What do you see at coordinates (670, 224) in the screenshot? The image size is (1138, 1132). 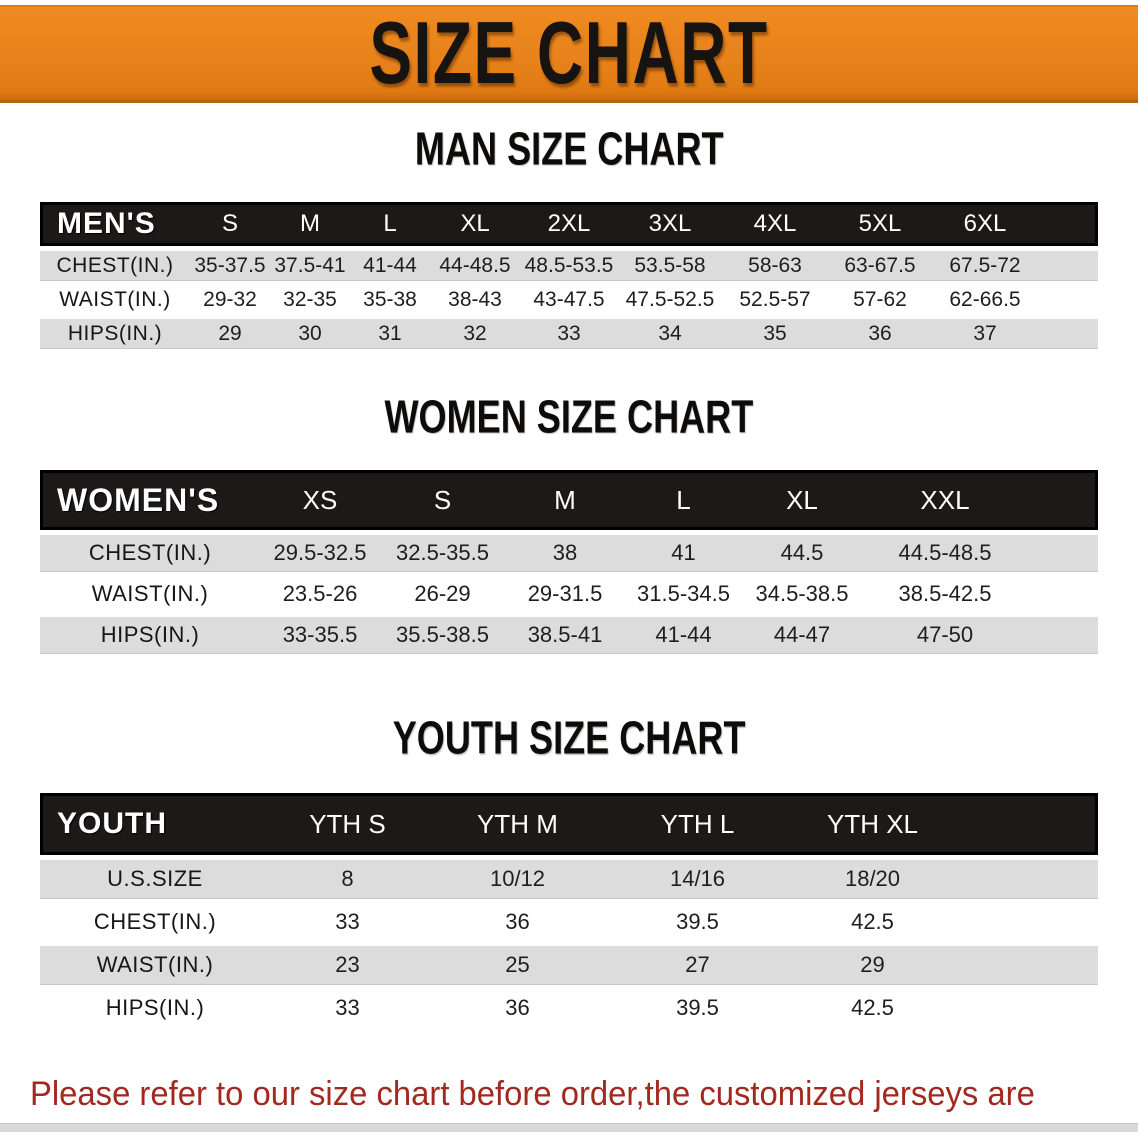 I see `size-column-header: 3XL` at bounding box center [670, 224].